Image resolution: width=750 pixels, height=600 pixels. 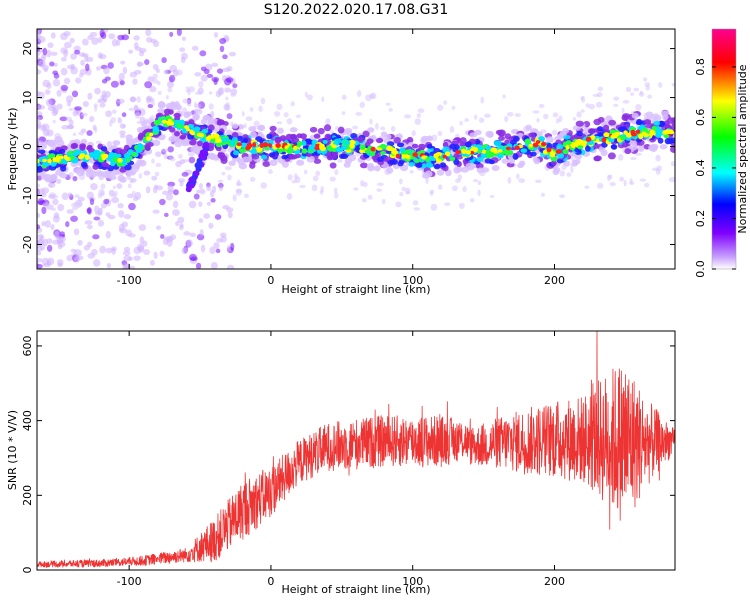 What do you see at coordinates (554, 280) in the screenshot?
I see `x-tick-label: 200` at bounding box center [554, 280].